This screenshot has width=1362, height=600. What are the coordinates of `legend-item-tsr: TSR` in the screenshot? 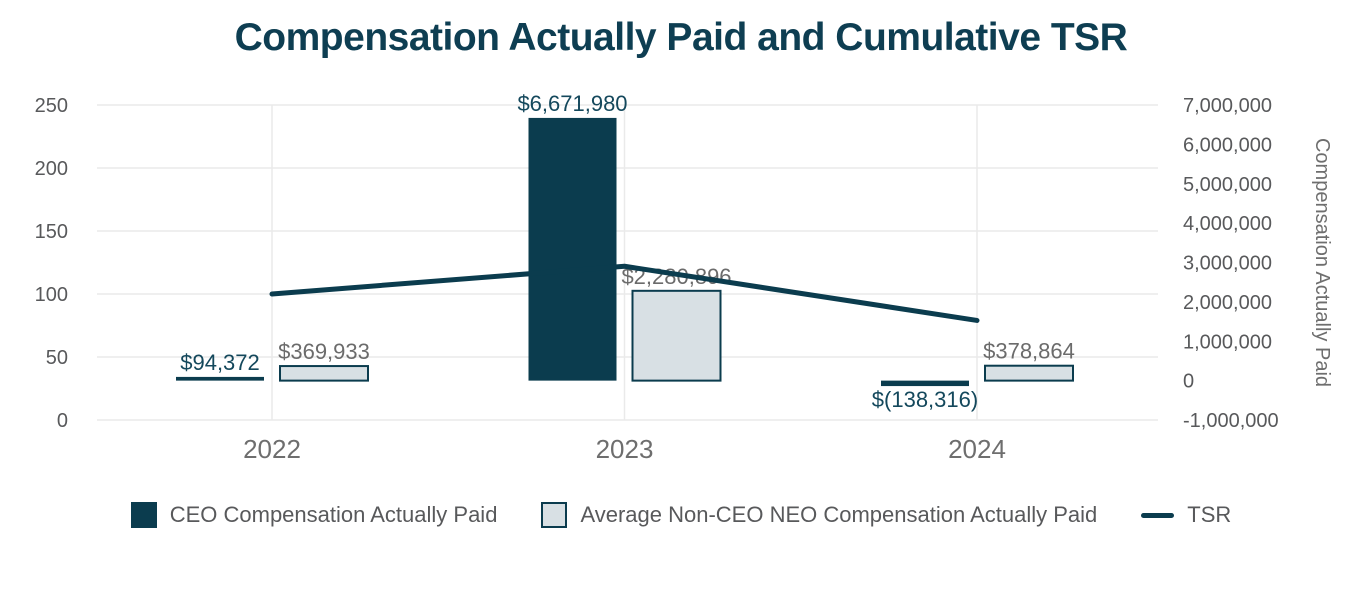 It's located at (1186, 515).